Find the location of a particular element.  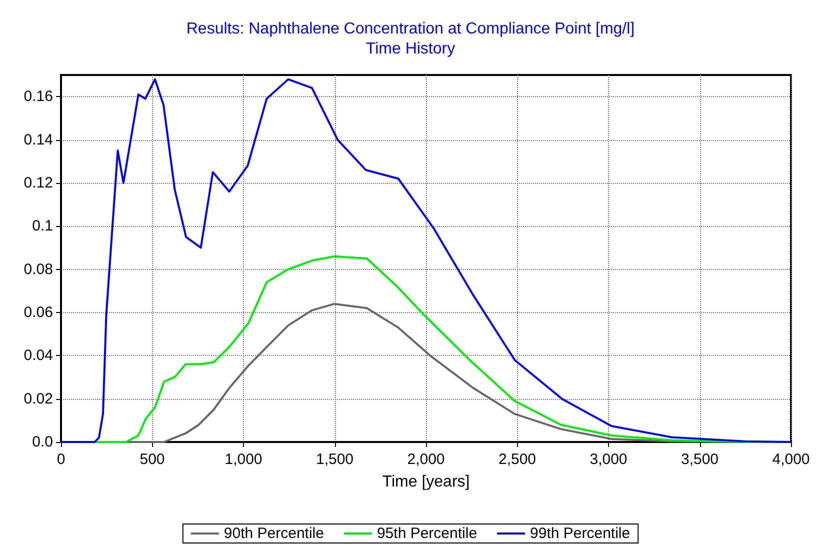

y-tick-label: 0.0 is located at coordinates (42, 442).